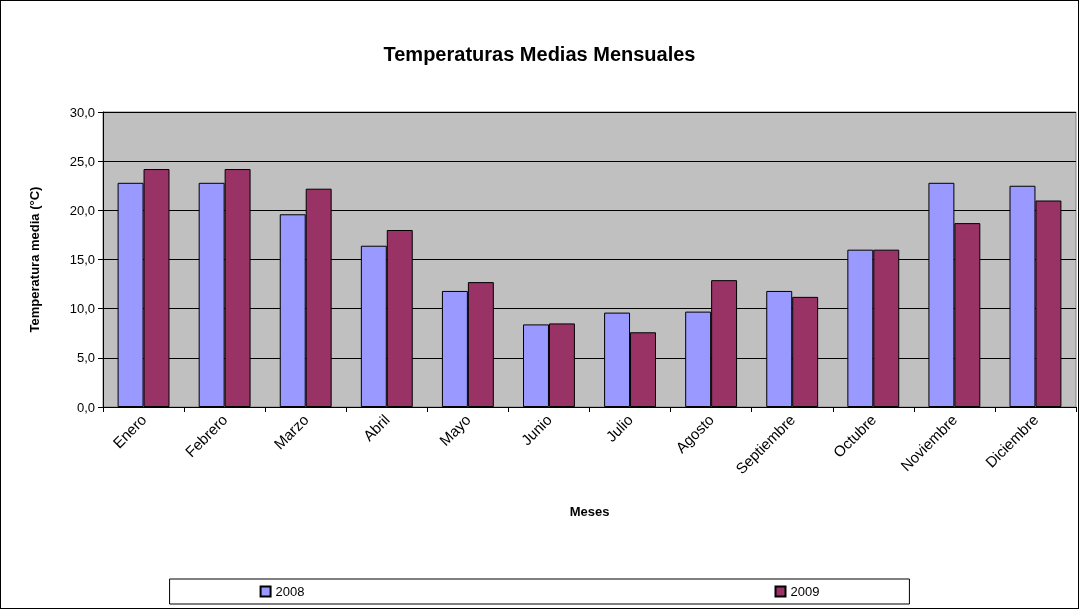 Image resolution: width=1079 pixels, height=609 pixels. I want to click on legend-label: 2008, so click(290, 591).